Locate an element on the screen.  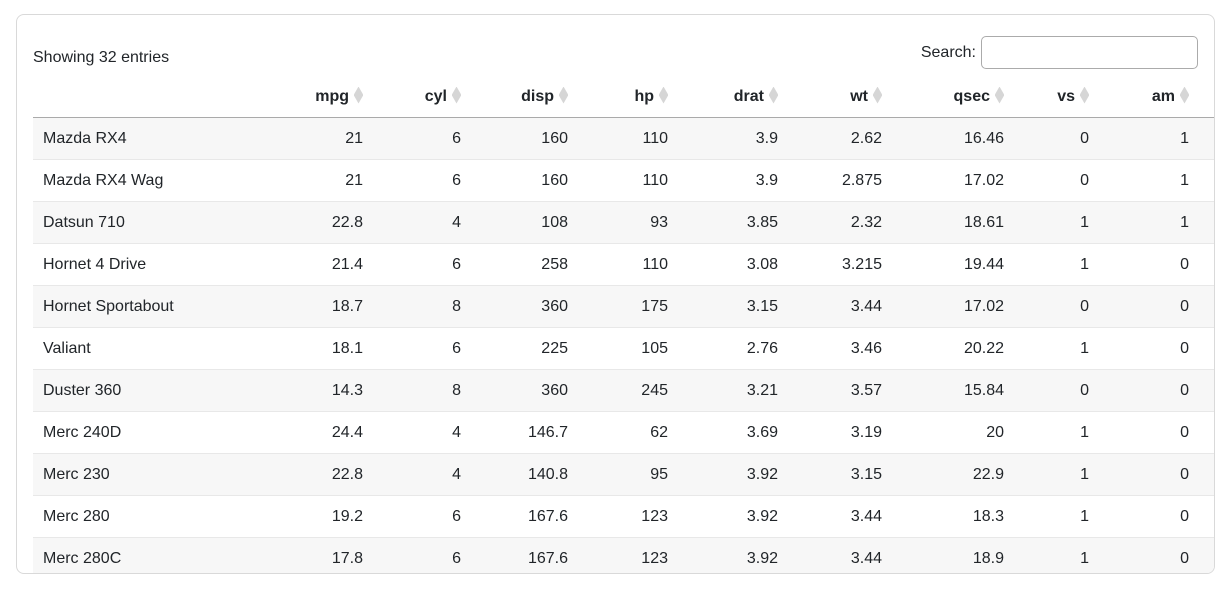
cell-mpg: 21.4 is located at coordinates (347, 264).